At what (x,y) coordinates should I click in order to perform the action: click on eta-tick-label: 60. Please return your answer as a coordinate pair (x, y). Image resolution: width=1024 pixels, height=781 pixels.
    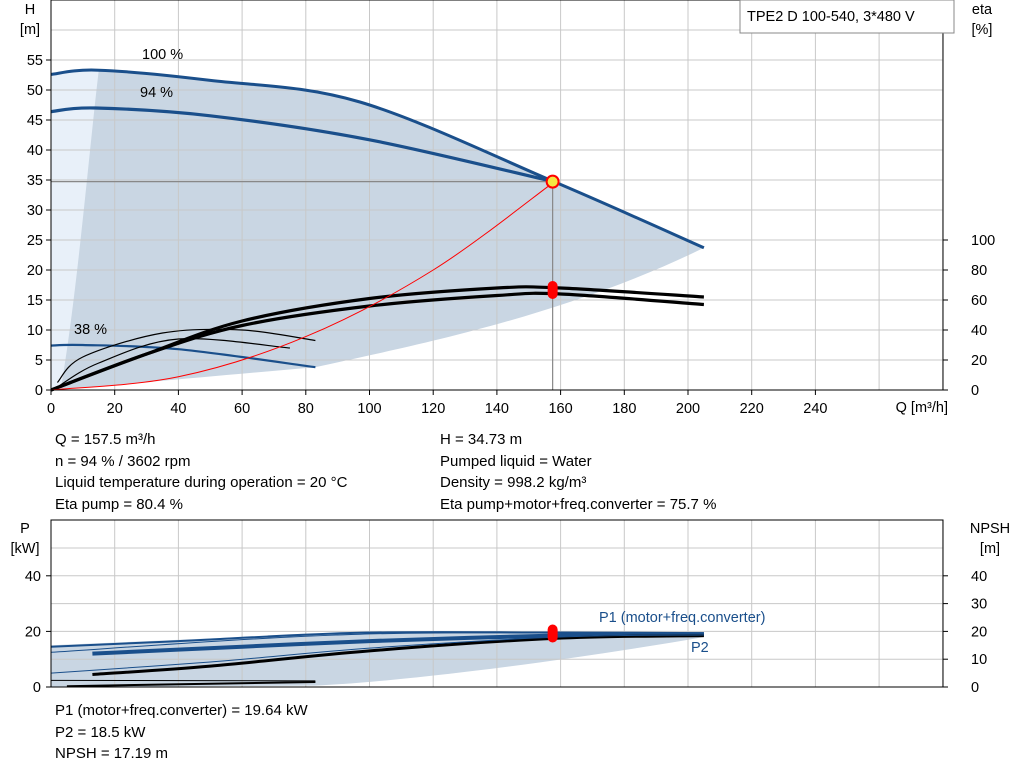
    Looking at the image, I should click on (979, 301).